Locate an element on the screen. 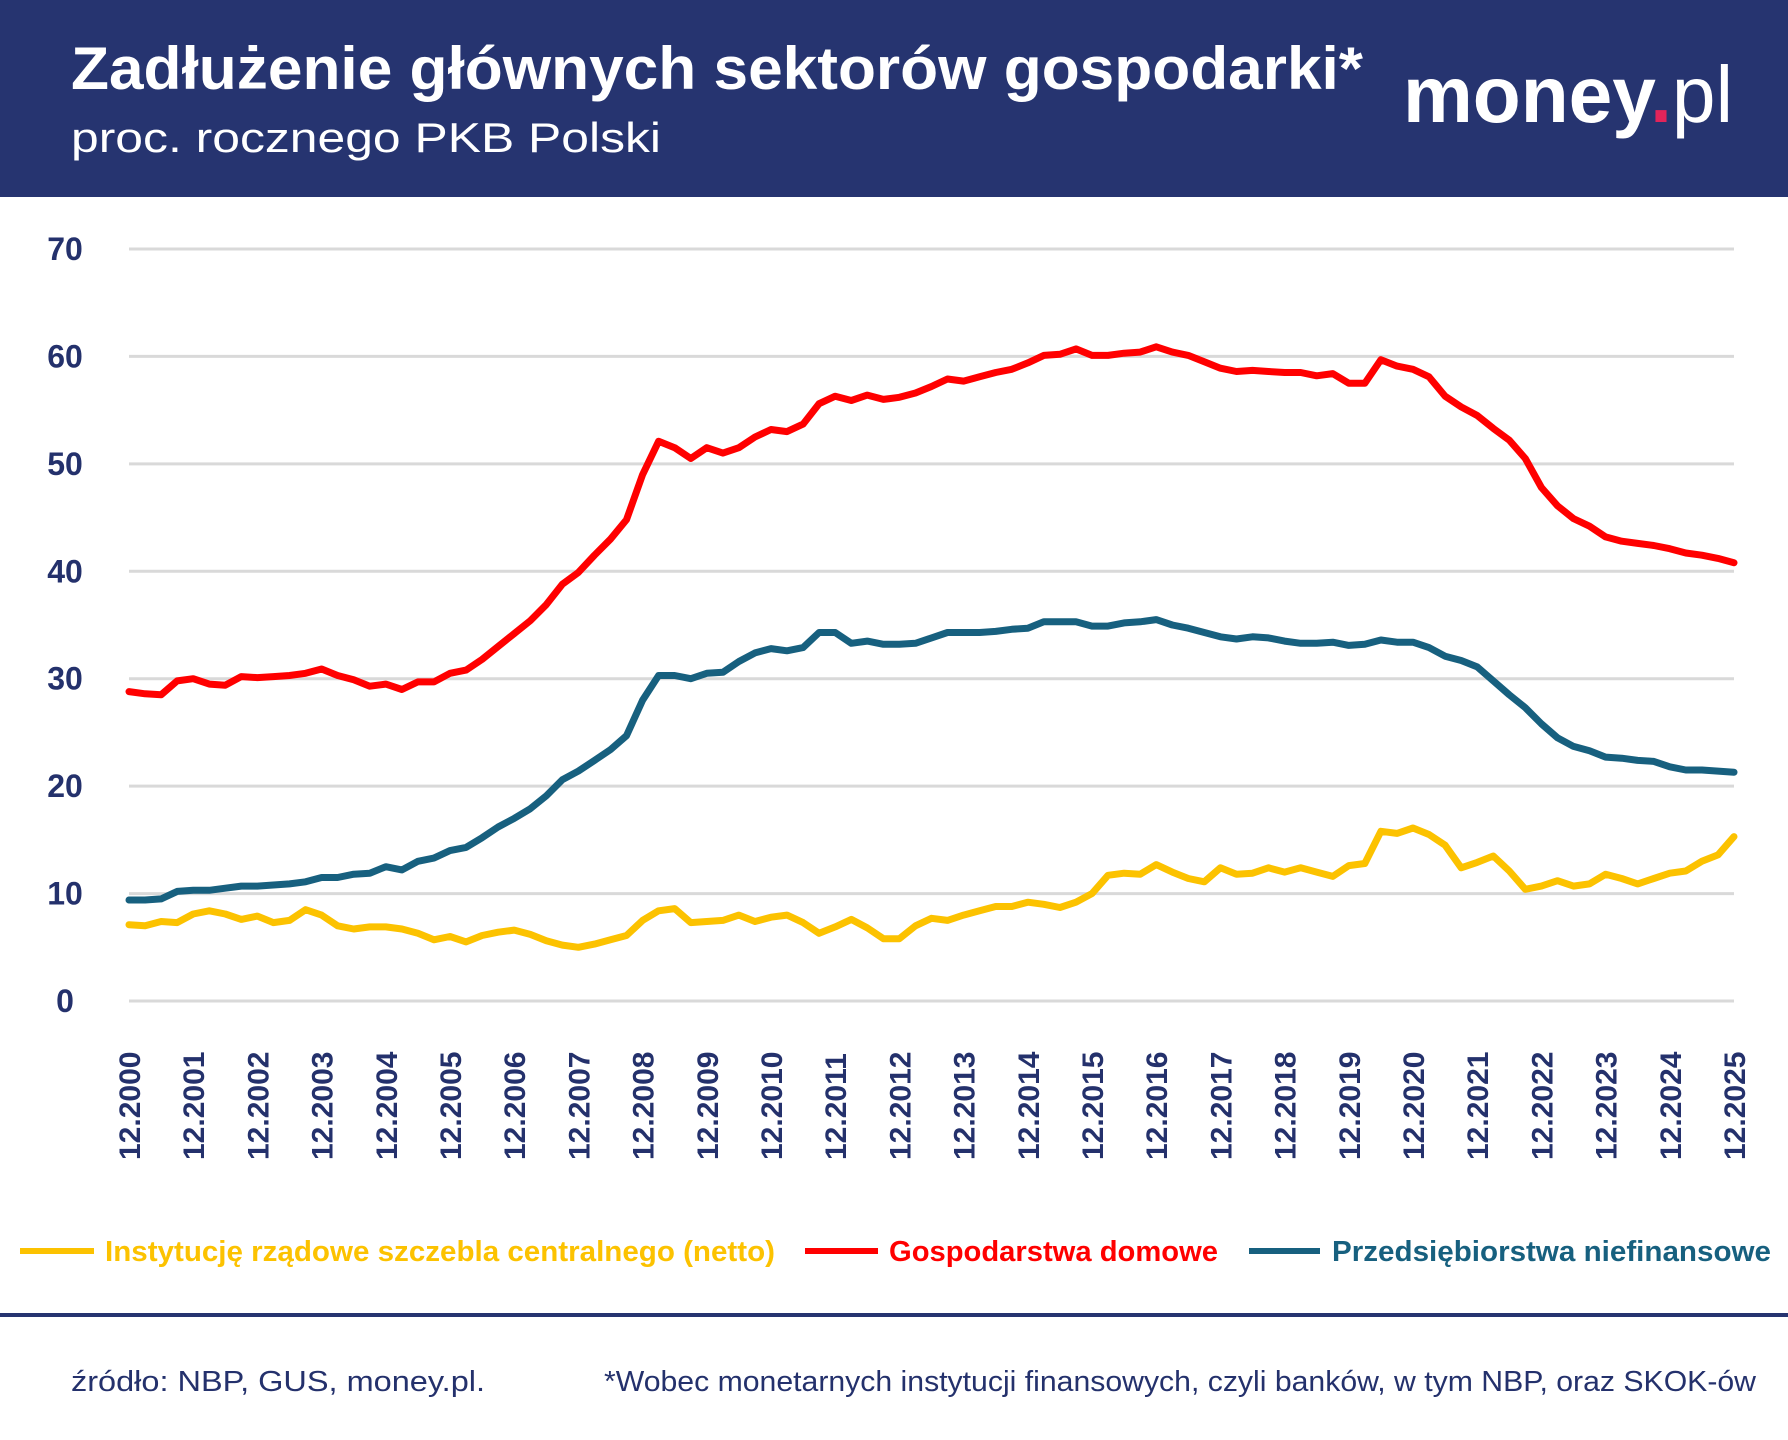 The width and height of the screenshot is (1788, 1440). x-tick-label: 12.2004 is located at coordinates (387, 1105).